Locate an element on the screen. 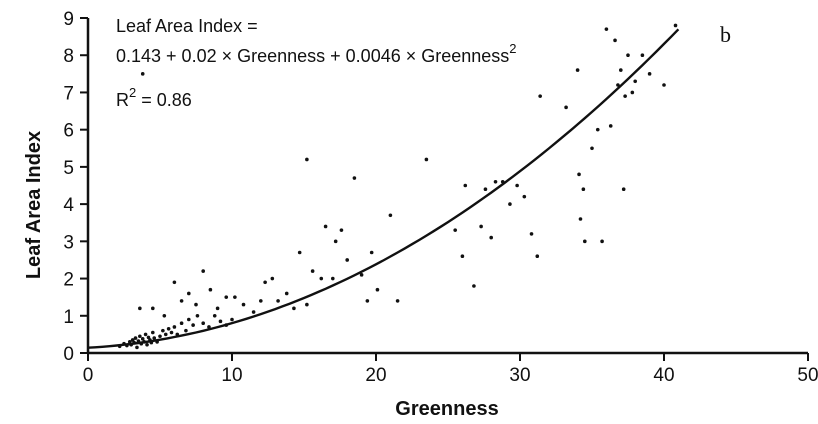  x-ticks: 0 10 20 30 40 50 is located at coordinates (450, 369).